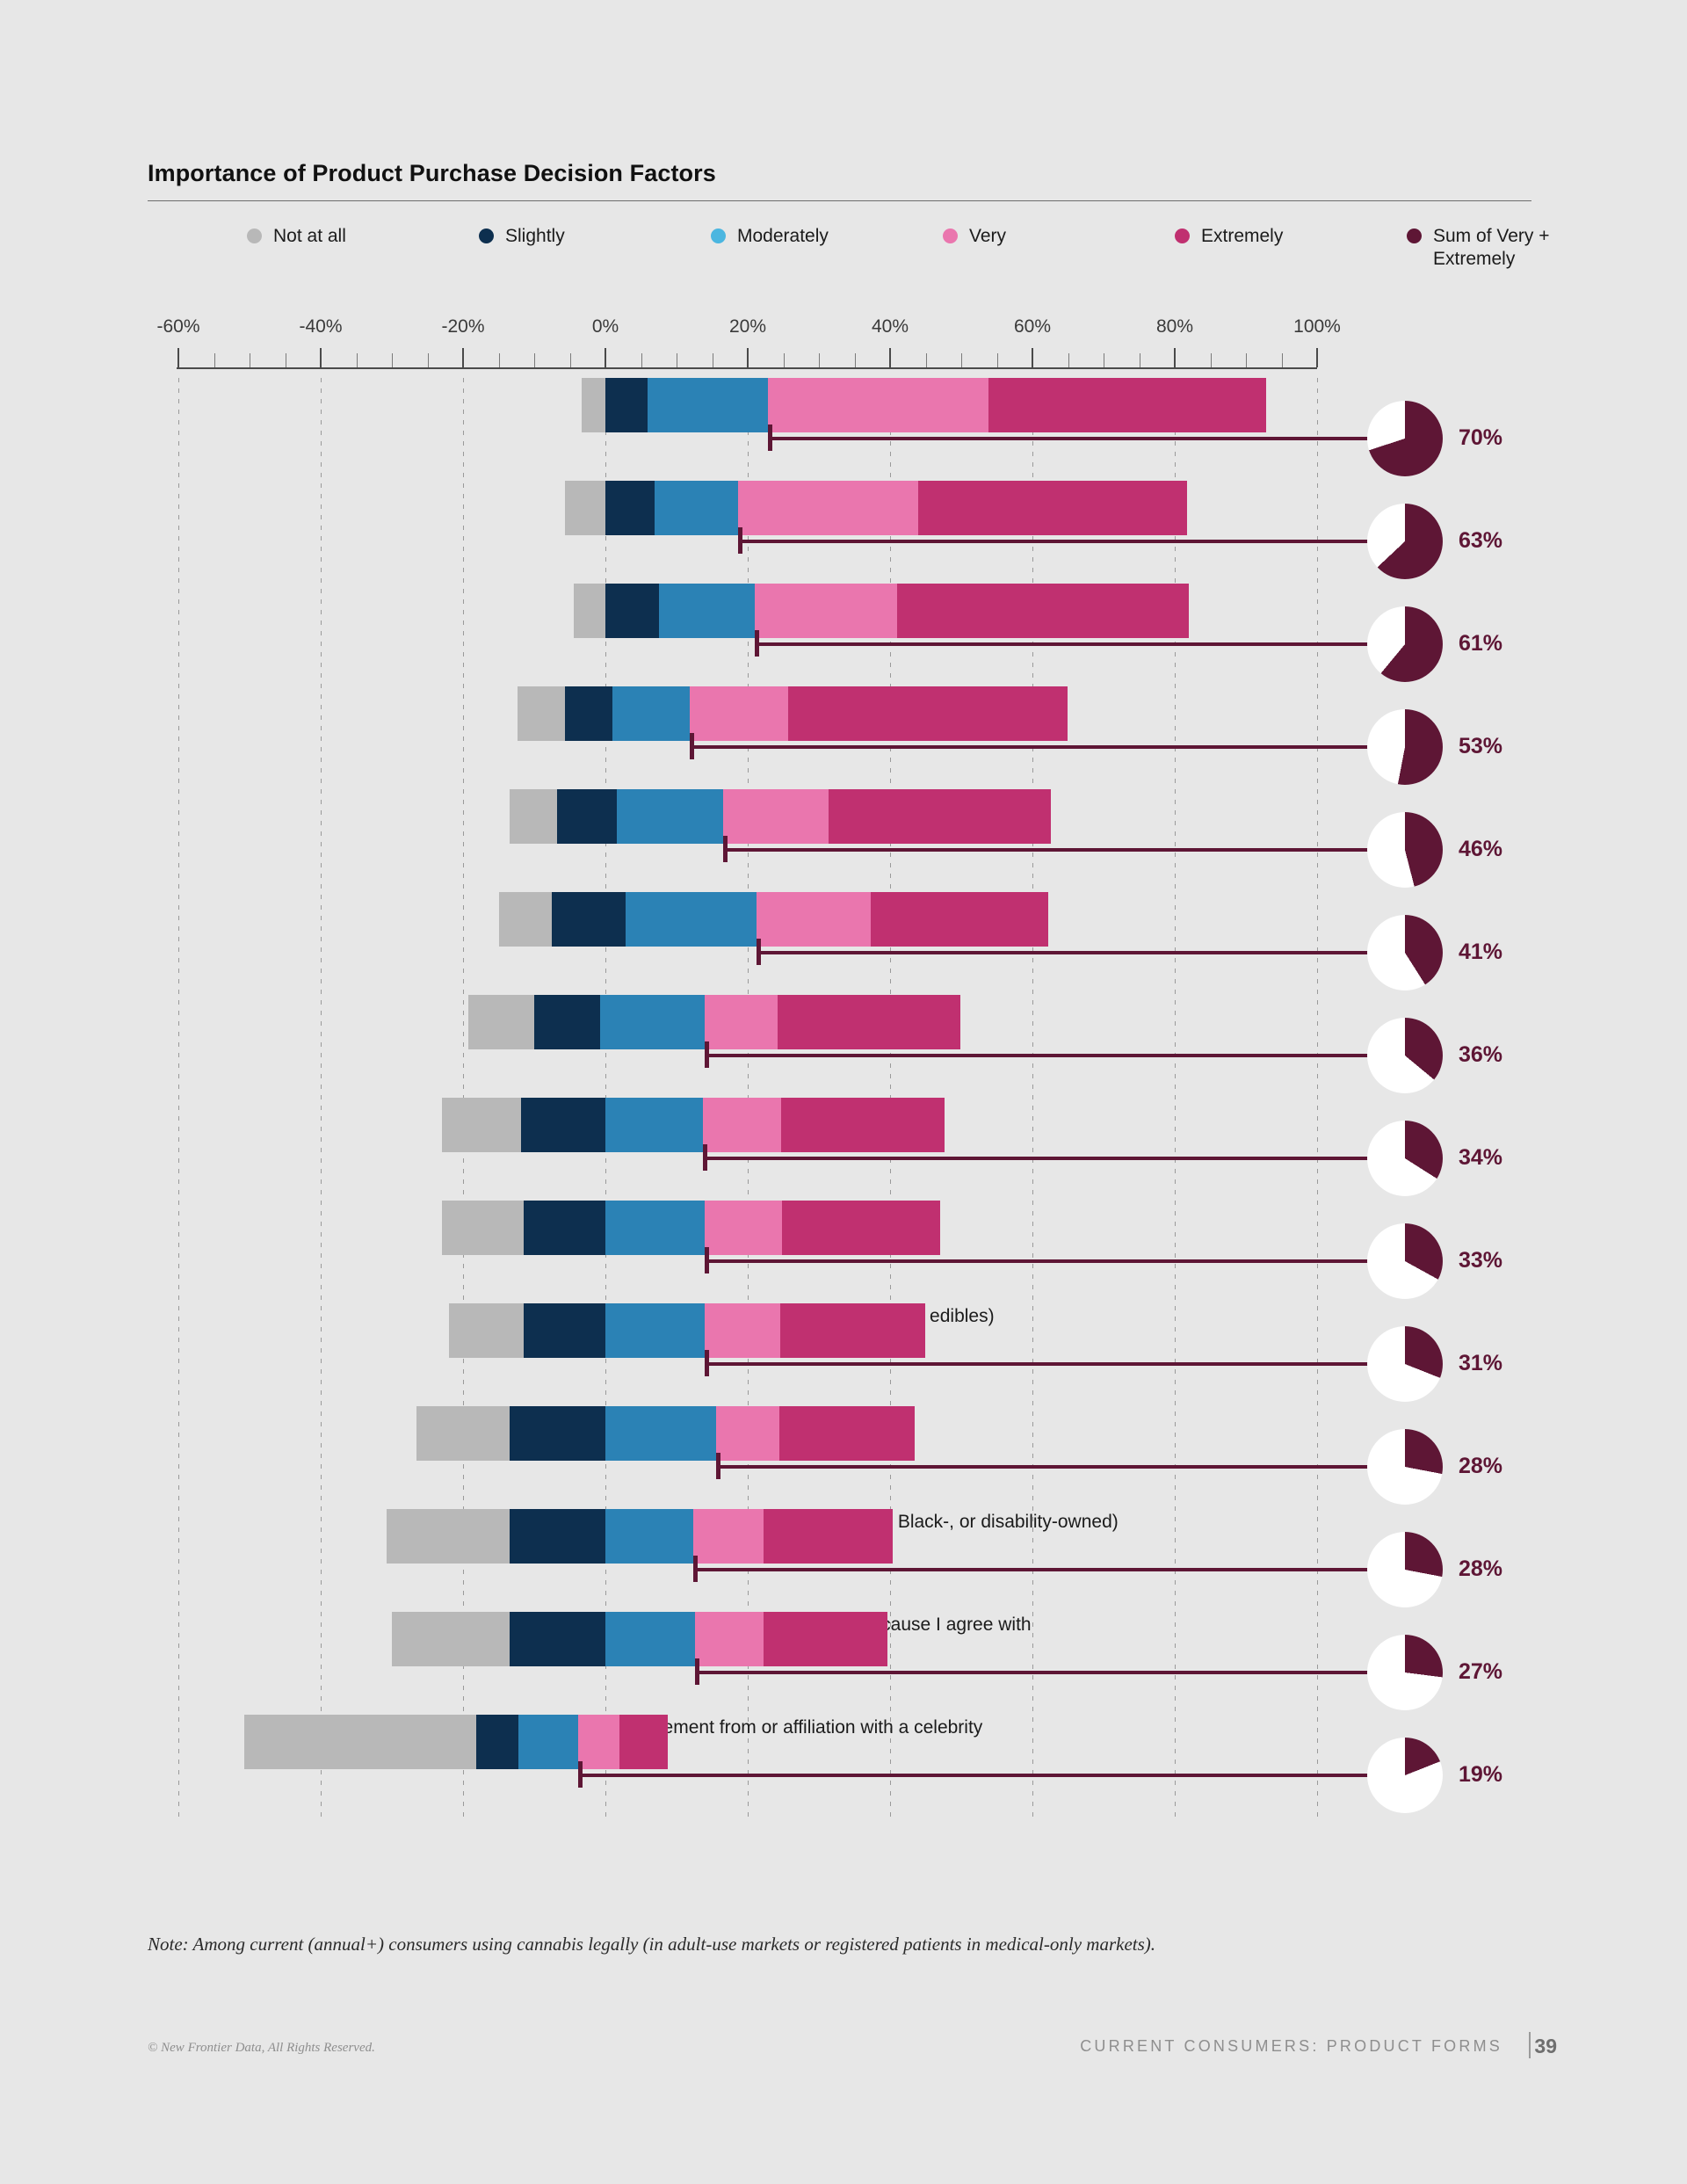 This screenshot has height=2184, width=1687. I want to click on chart-row: Whether the product was organic33%, so click(843, 1252).